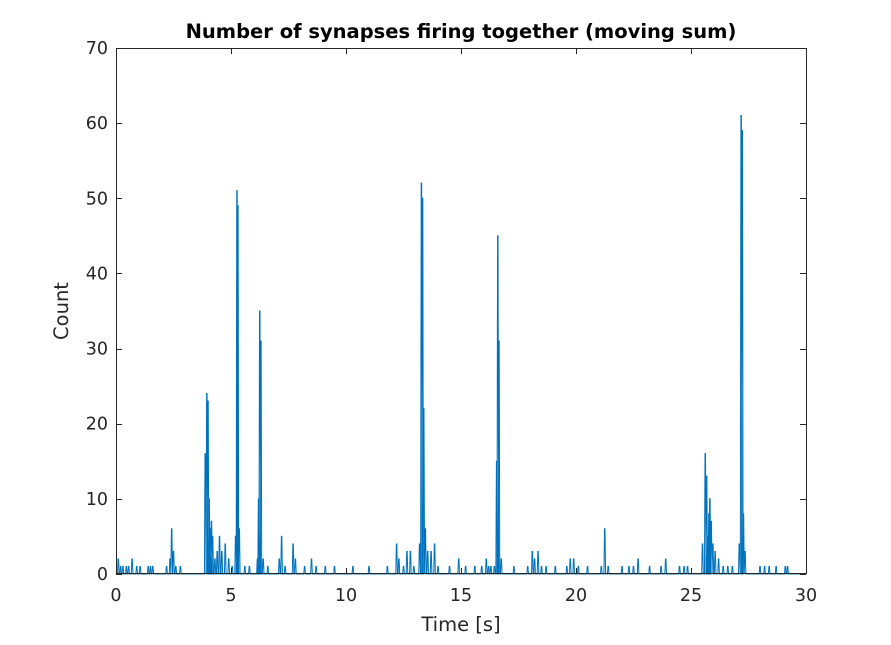  What do you see at coordinates (97, 49) in the screenshot?
I see `y-tick-label: 70` at bounding box center [97, 49].